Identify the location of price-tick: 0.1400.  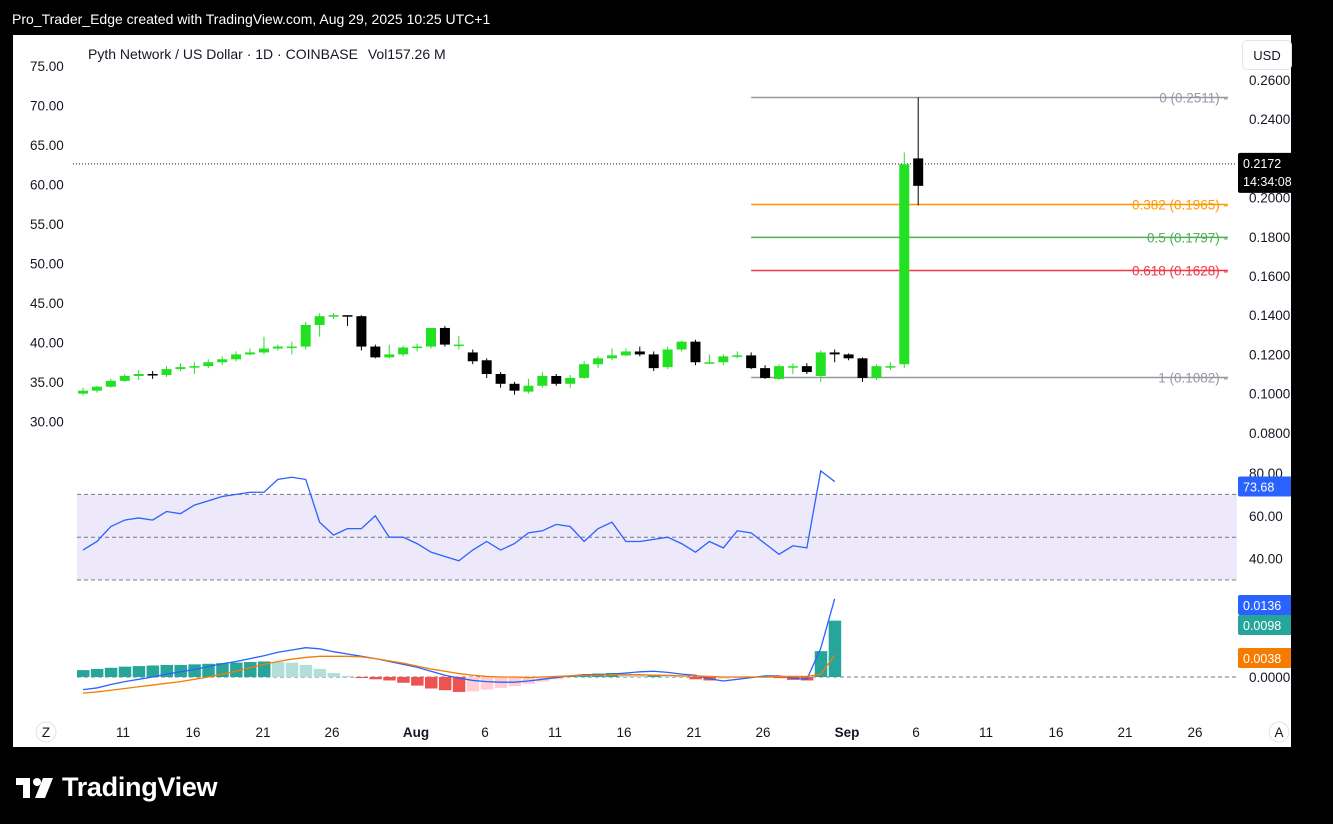
(1269, 315).